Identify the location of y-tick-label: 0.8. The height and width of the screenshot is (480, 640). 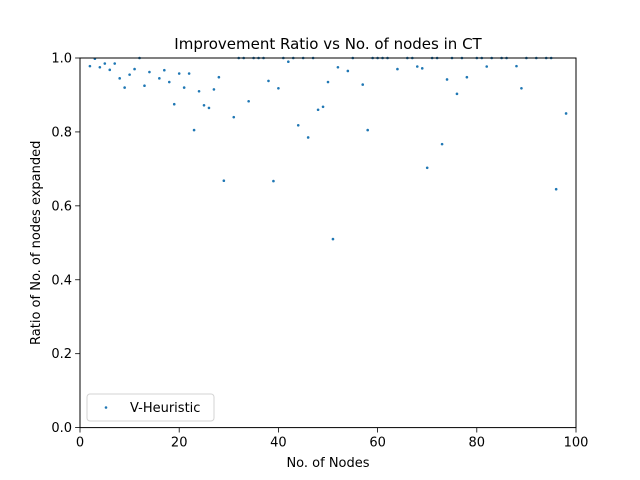
(61, 132).